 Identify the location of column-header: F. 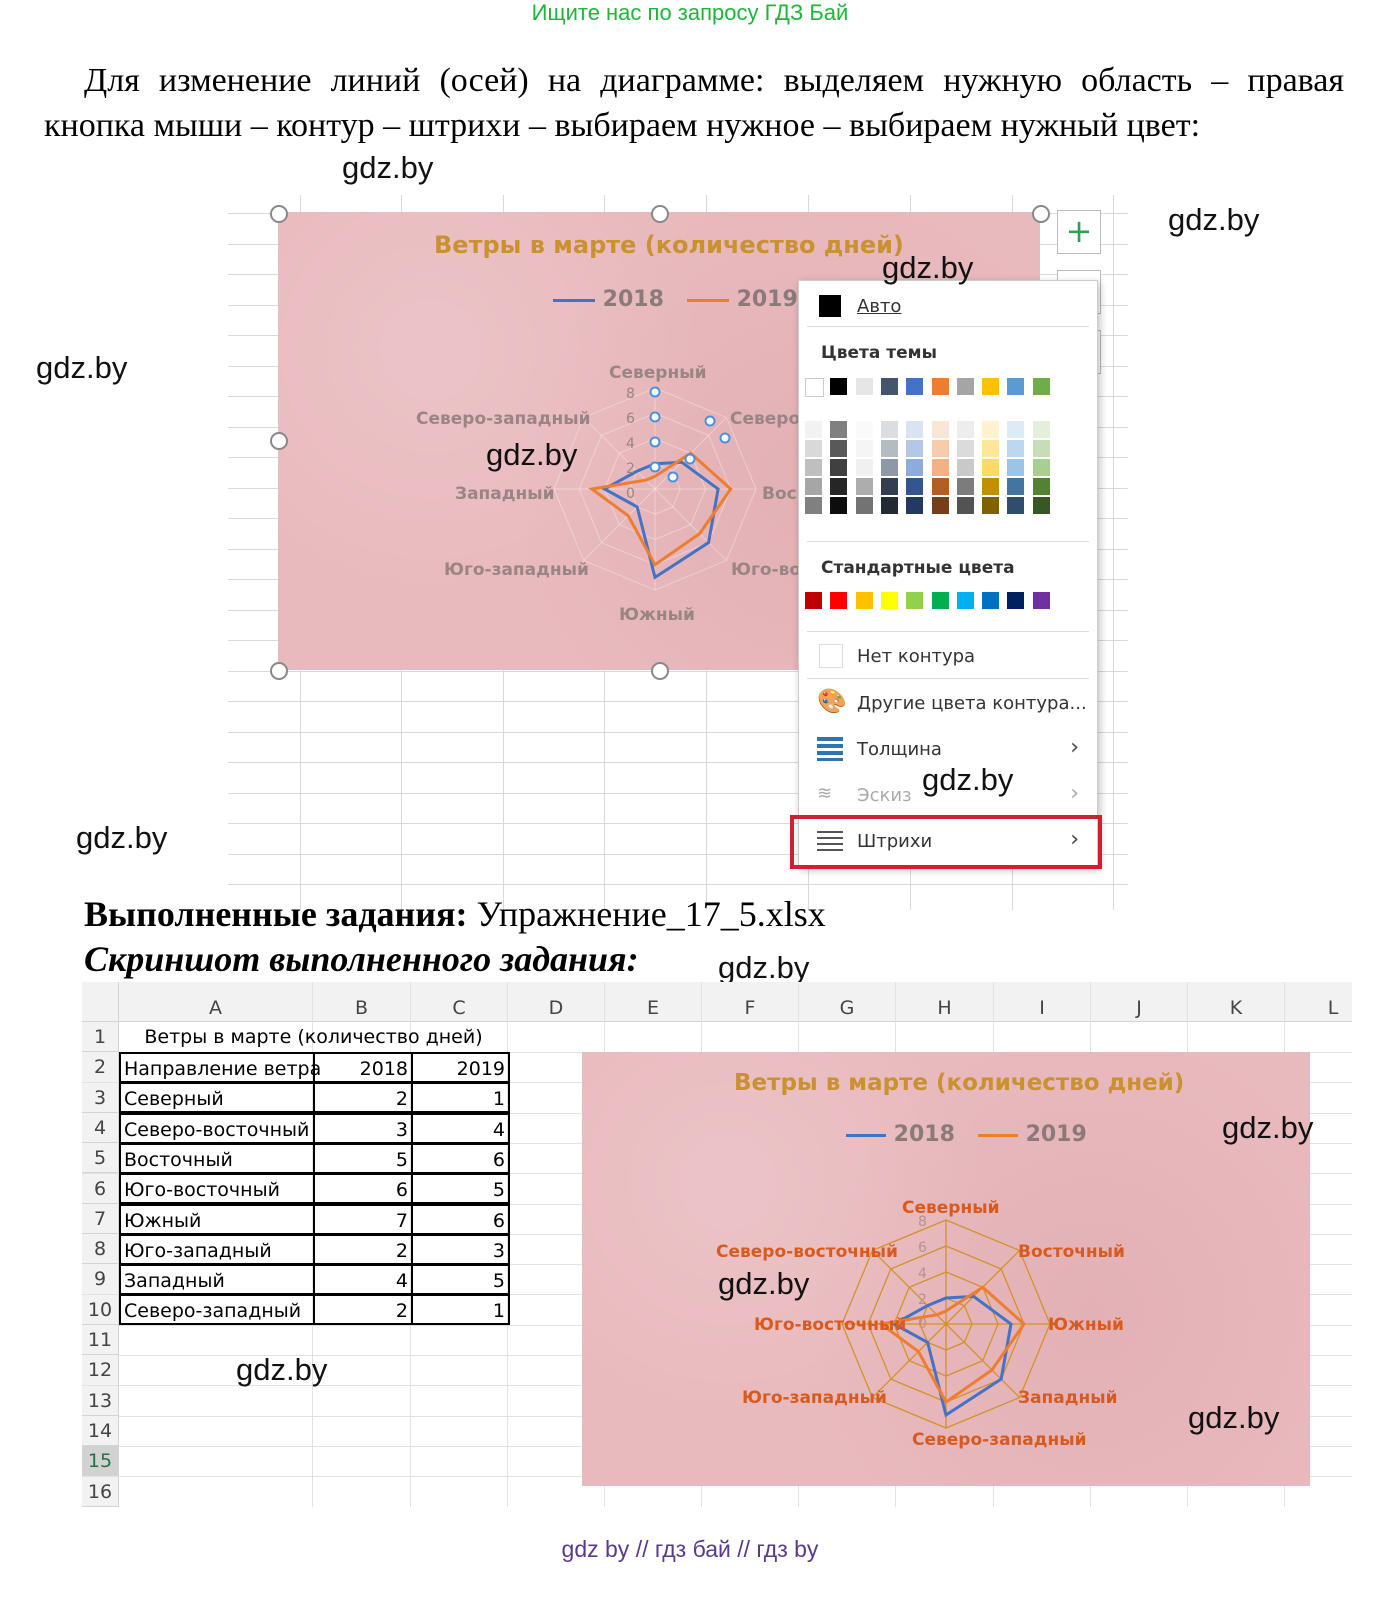
(750, 1002).